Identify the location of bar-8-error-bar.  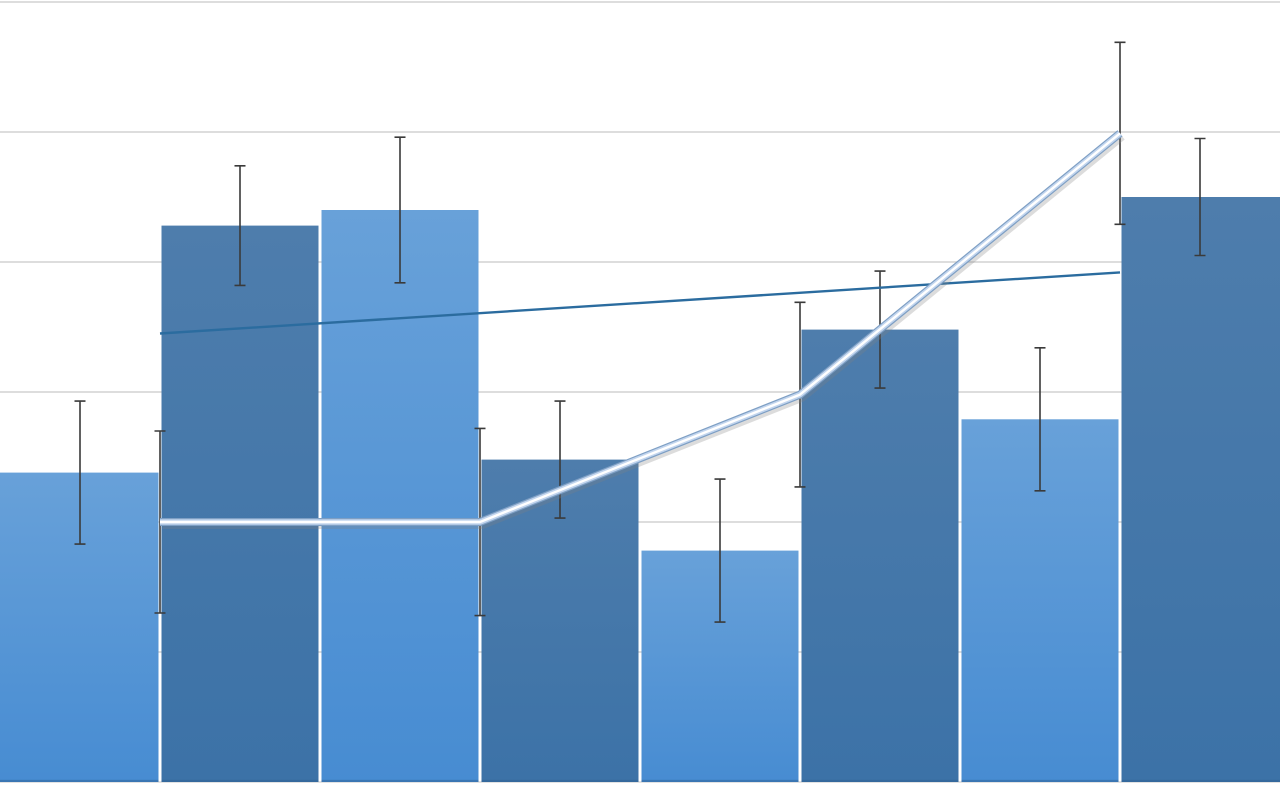
(1200, 197).